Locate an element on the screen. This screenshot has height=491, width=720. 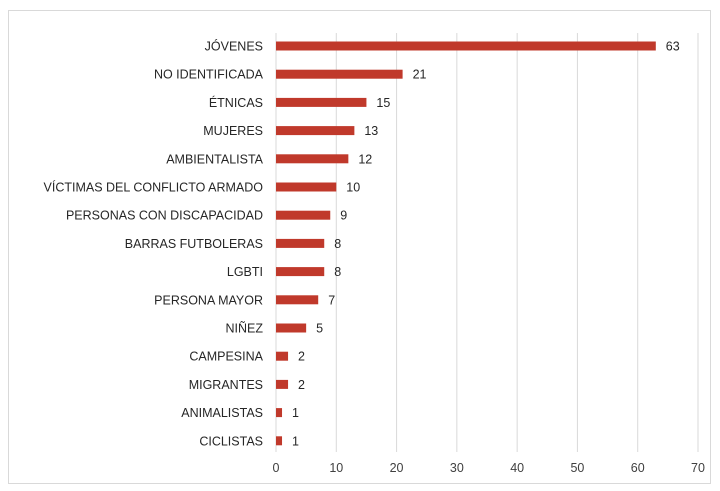
x-tick-label: 60 is located at coordinates (638, 468).